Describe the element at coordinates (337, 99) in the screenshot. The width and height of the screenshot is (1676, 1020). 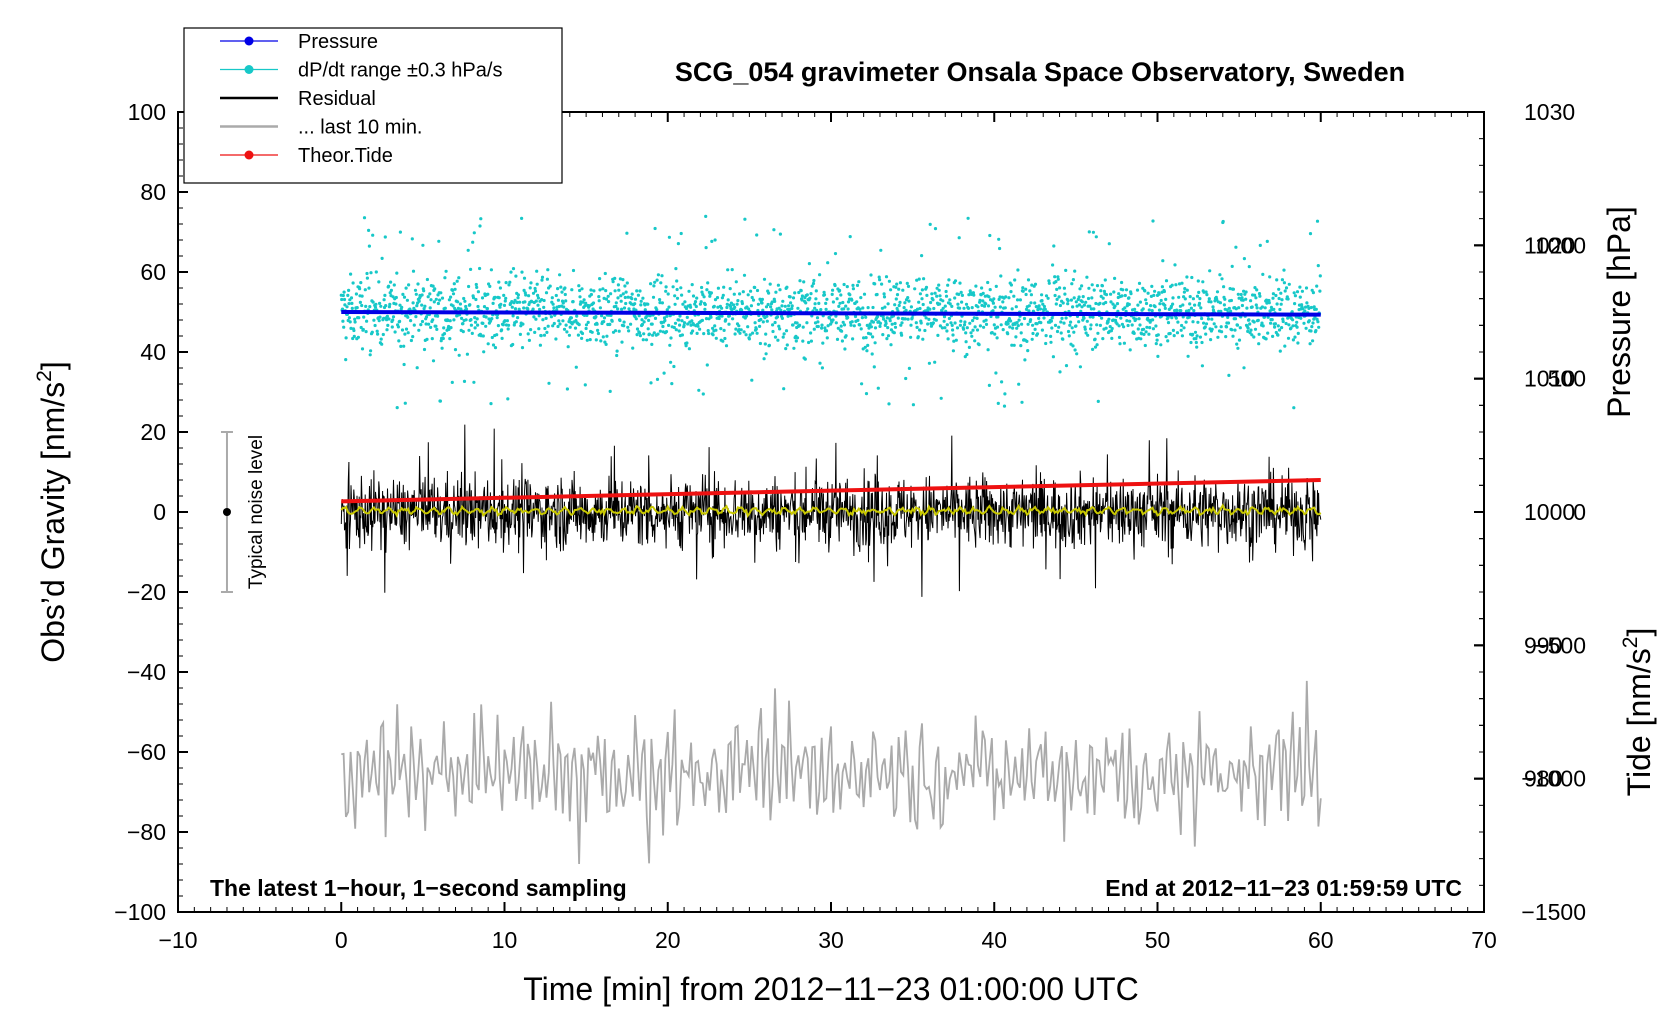
I see `legend-label: Residual` at that location.